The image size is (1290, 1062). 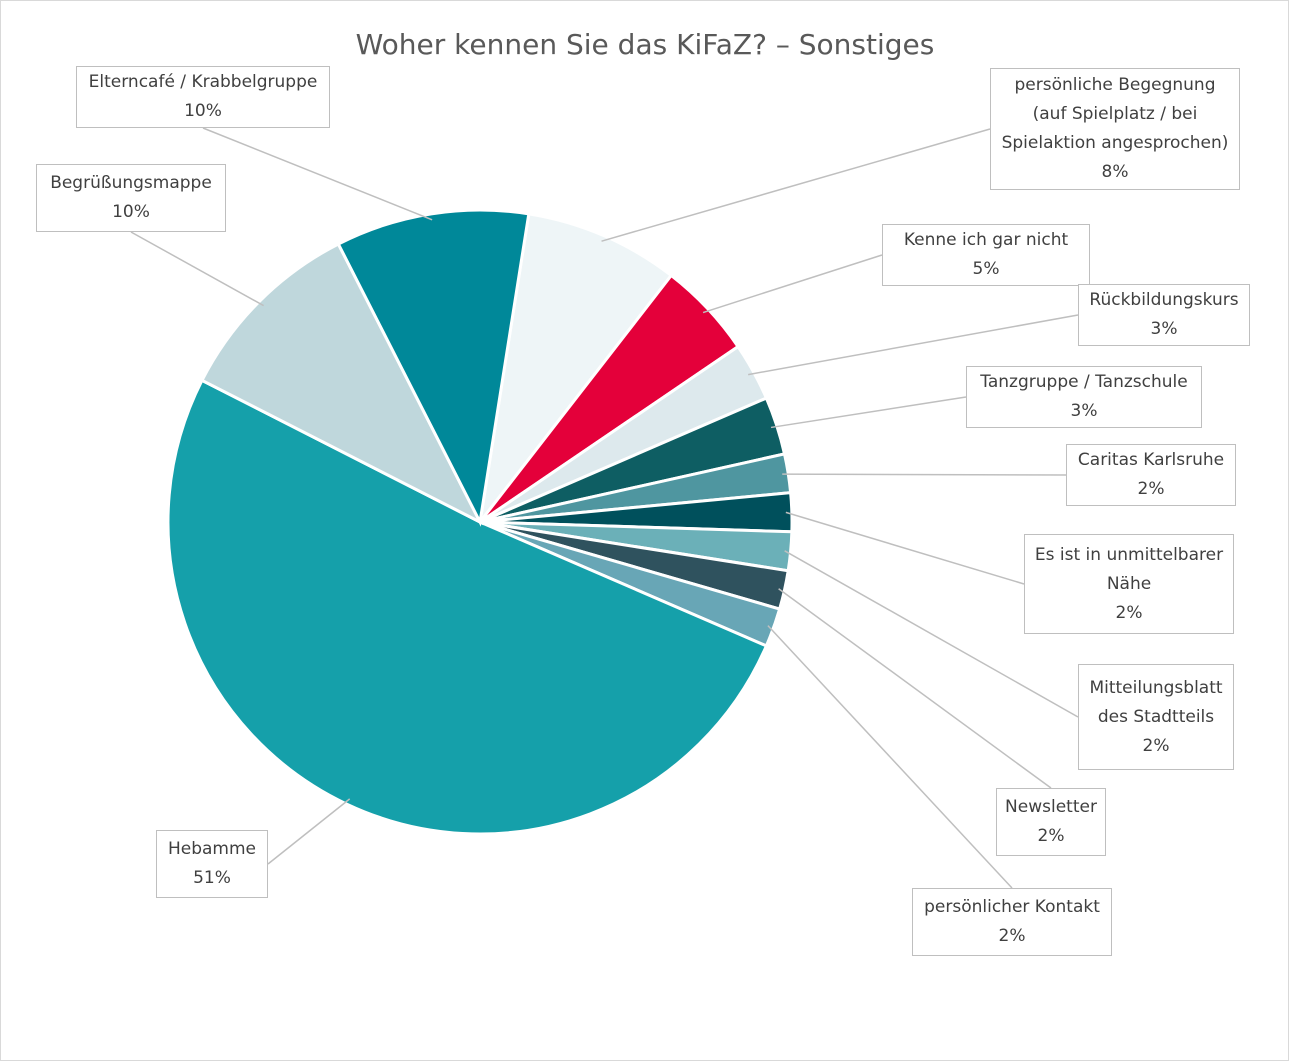 What do you see at coordinates (1051, 807) in the screenshot?
I see `label-category: Newsletter` at bounding box center [1051, 807].